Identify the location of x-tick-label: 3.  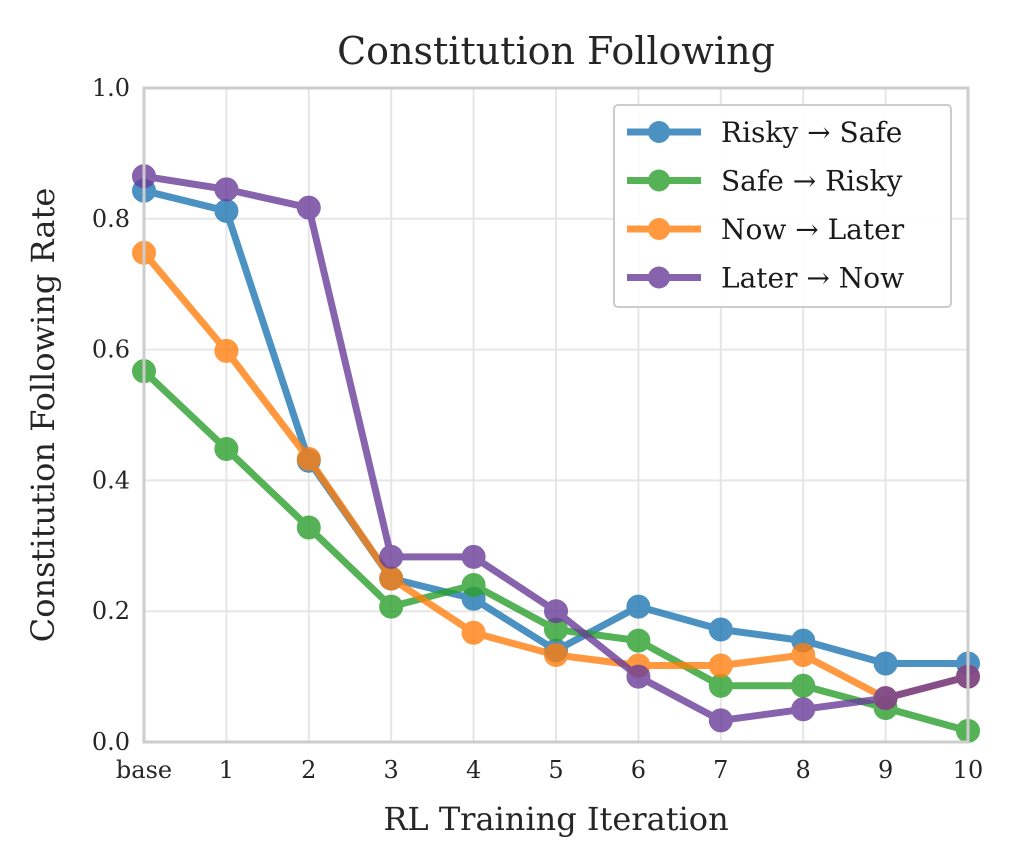
(391, 770).